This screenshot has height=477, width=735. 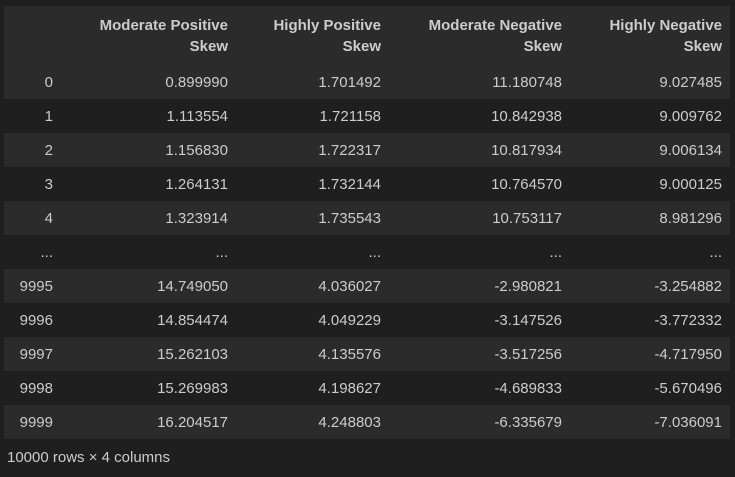 What do you see at coordinates (688, 354) in the screenshot?
I see `table-cell: -4.717950` at bounding box center [688, 354].